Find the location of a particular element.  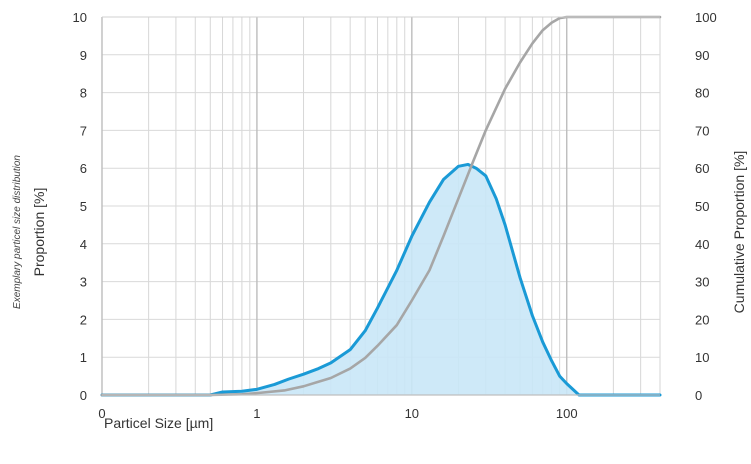

y-tick-label: 4 is located at coordinates (83, 244).